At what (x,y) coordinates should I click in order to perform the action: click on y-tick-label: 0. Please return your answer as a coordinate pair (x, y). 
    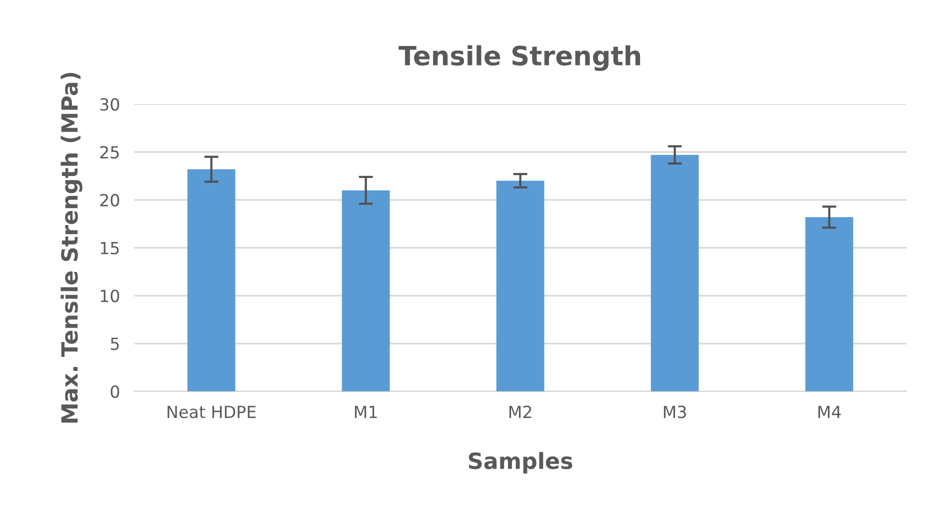
    Looking at the image, I should click on (115, 391).